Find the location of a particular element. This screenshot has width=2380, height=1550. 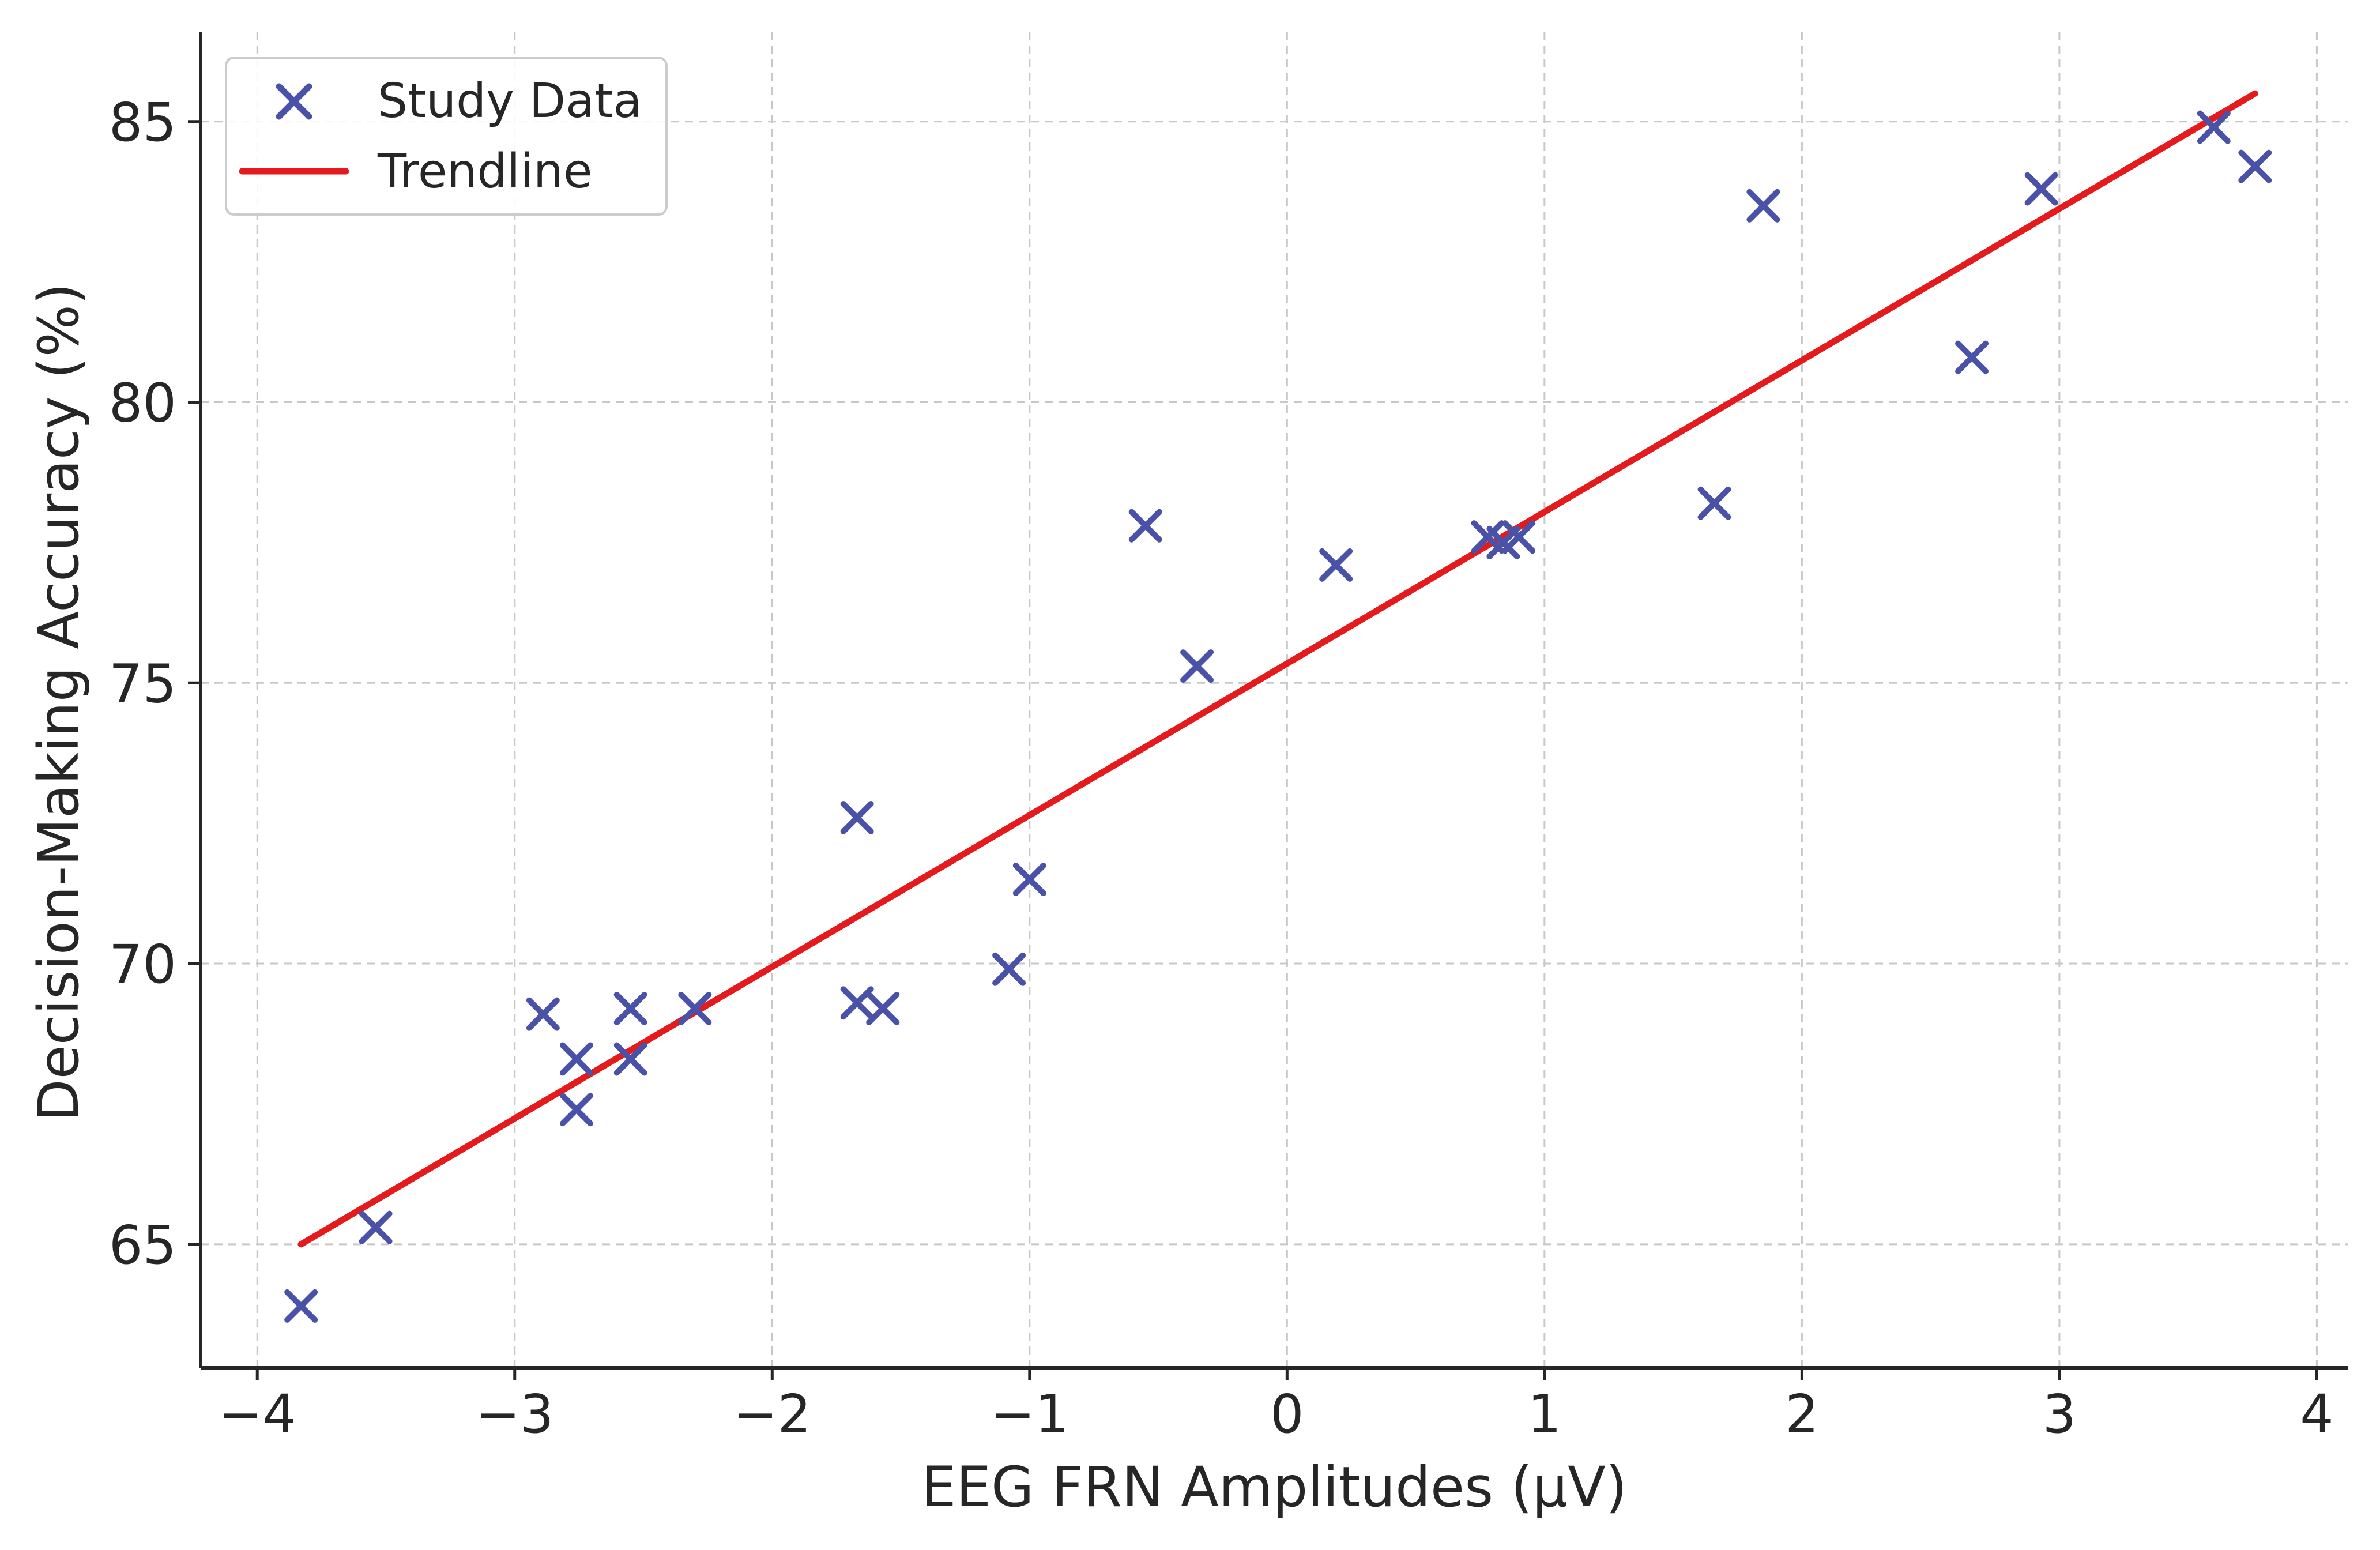

x-tick-label: −4 is located at coordinates (257, 1414).